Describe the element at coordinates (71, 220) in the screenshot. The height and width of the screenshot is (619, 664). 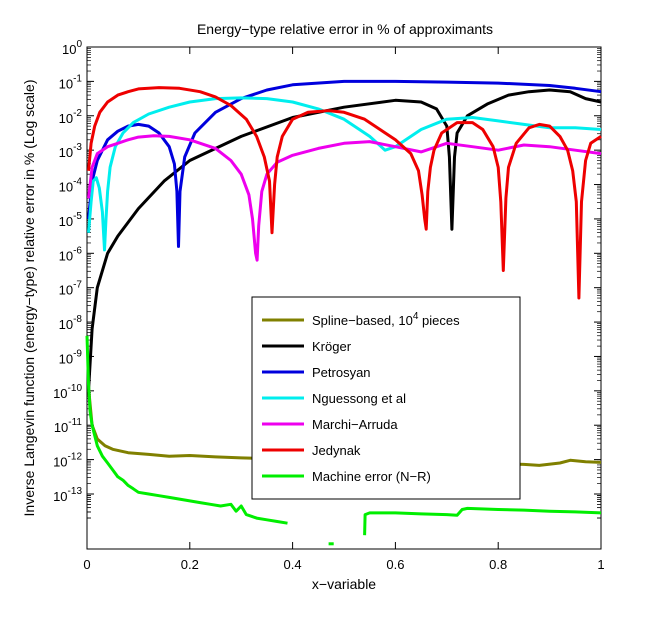
I see `y-tick-label: 10⁻⁵` at that location.